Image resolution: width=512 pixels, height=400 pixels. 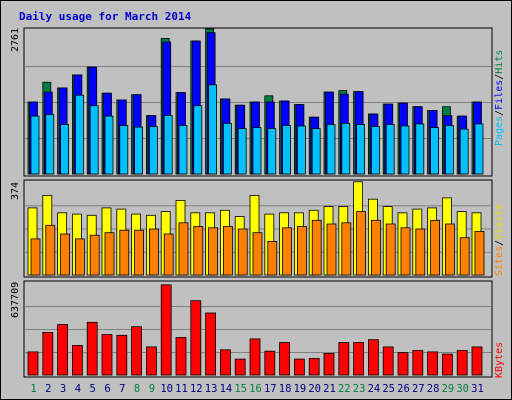 What do you see at coordinates (211, 389) in the screenshot?
I see `day-label-13: 13` at bounding box center [211, 389].